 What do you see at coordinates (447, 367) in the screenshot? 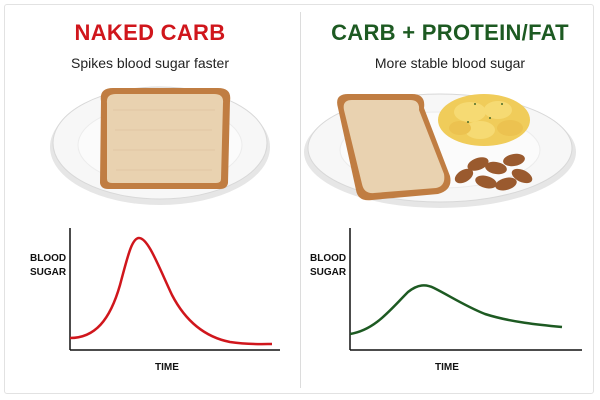
I see `carb-protein-fat-xlabel: TIME` at bounding box center [447, 367].